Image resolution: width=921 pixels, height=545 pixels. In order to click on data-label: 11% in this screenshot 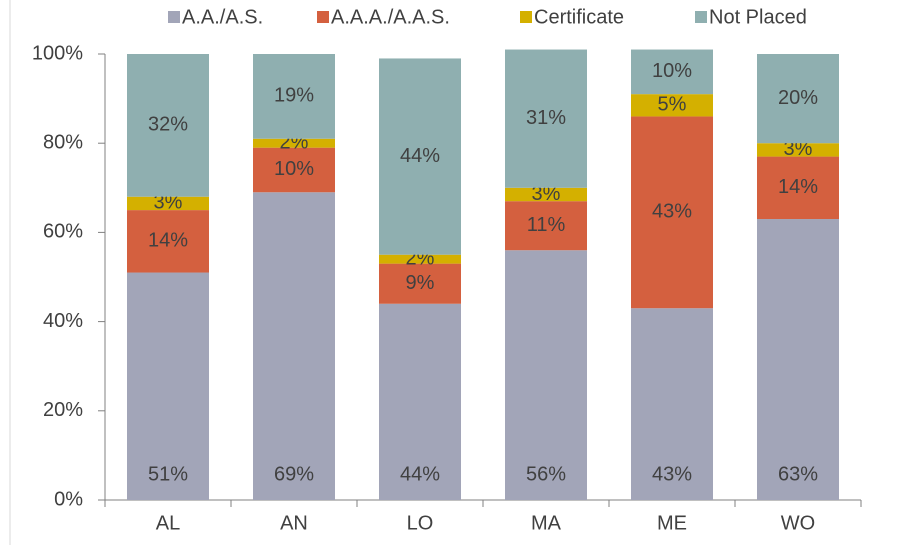, I will do `click(546, 225)`.